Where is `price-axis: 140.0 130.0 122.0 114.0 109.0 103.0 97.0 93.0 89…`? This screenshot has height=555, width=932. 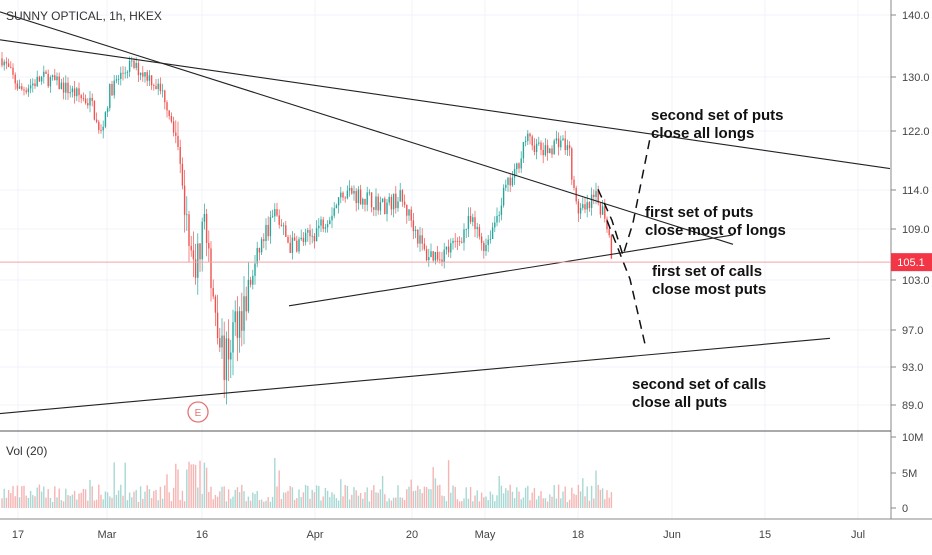 price-axis: 140.0 130.0 122.0 114.0 109.0 103.0 97.0 93.0 89… is located at coordinates (910, 211).